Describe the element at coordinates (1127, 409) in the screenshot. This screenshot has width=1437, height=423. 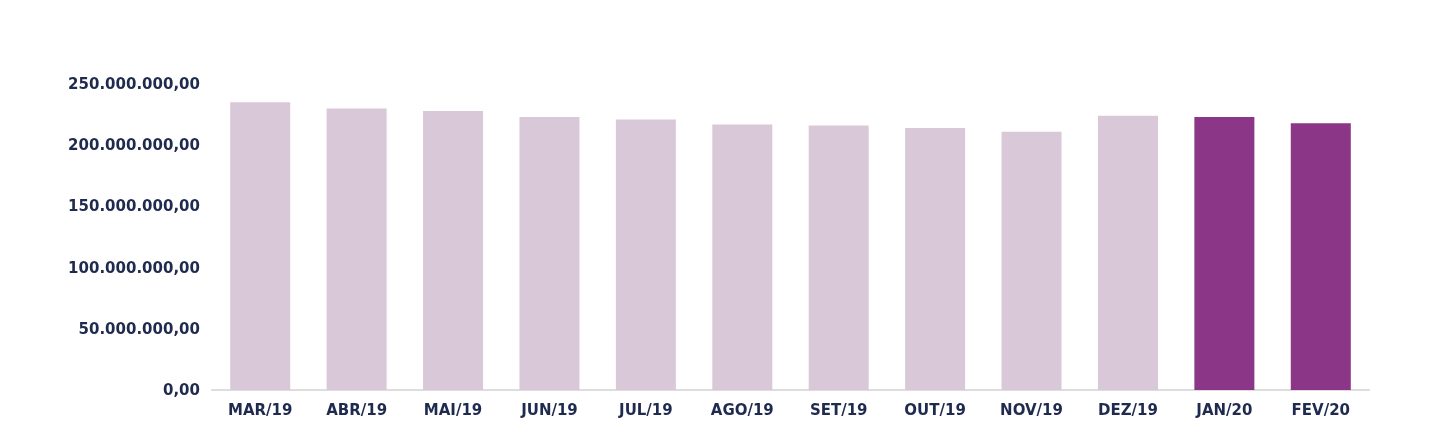
I see `x-tick-label: DEZ/19` at that location.